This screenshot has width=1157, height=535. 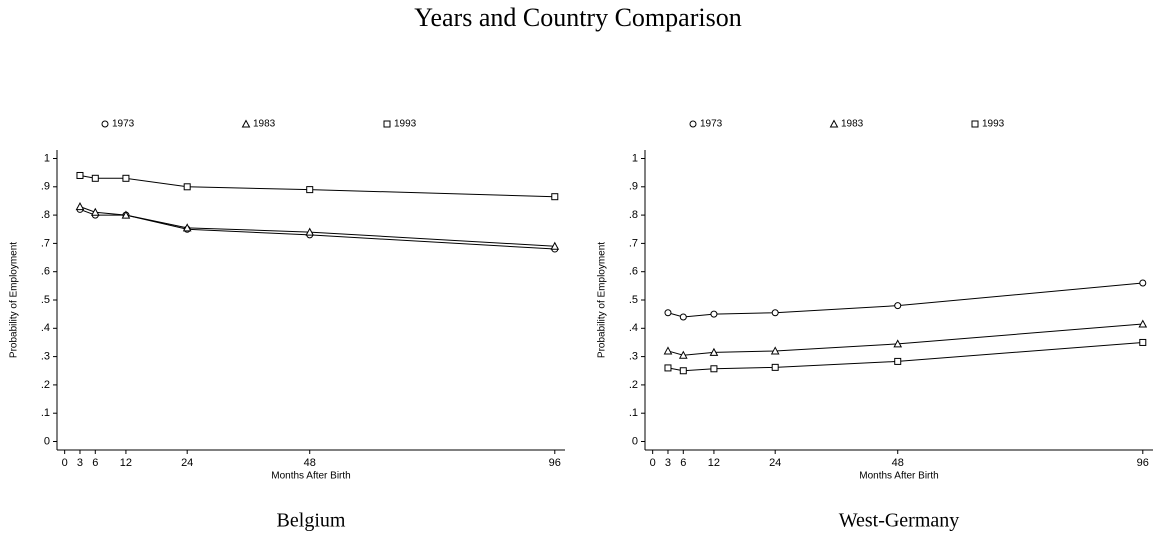 What do you see at coordinates (311, 521) in the screenshot?
I see `panel-caption: Belgium` at bounding box center [311, 521].